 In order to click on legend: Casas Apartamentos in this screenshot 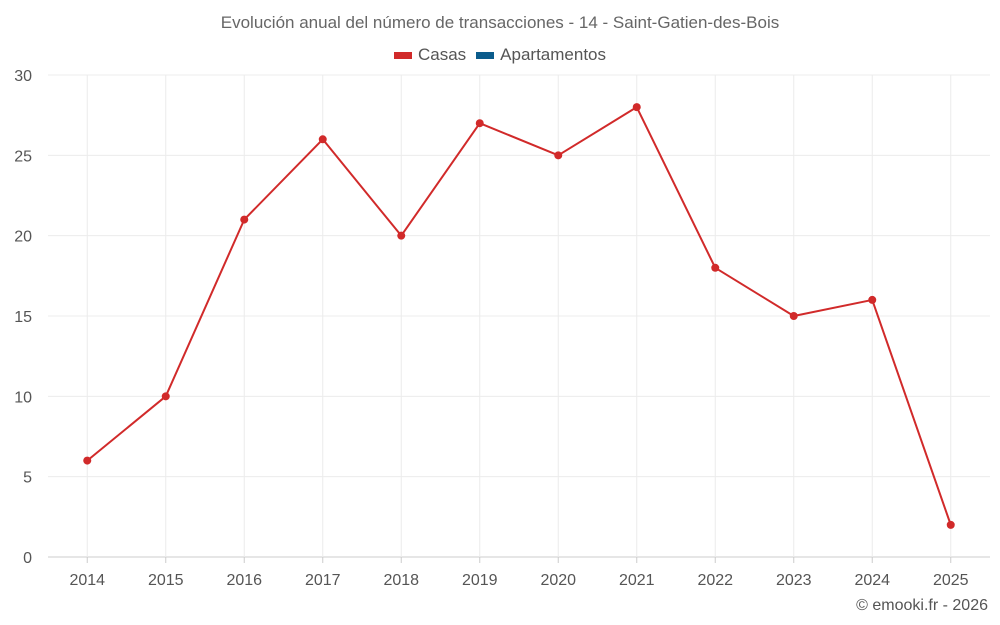, I will do `click(500, 55)`.